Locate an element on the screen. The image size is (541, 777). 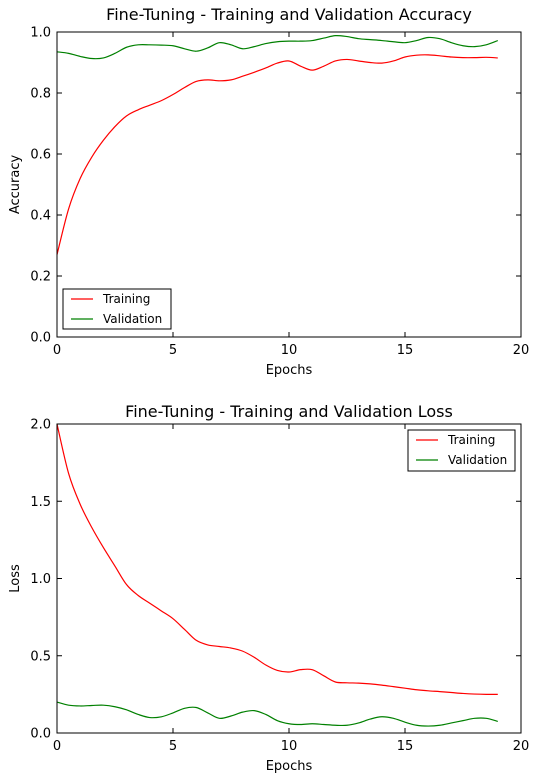
y-tick-label: 0.4 is located at coordinates (40, 216).